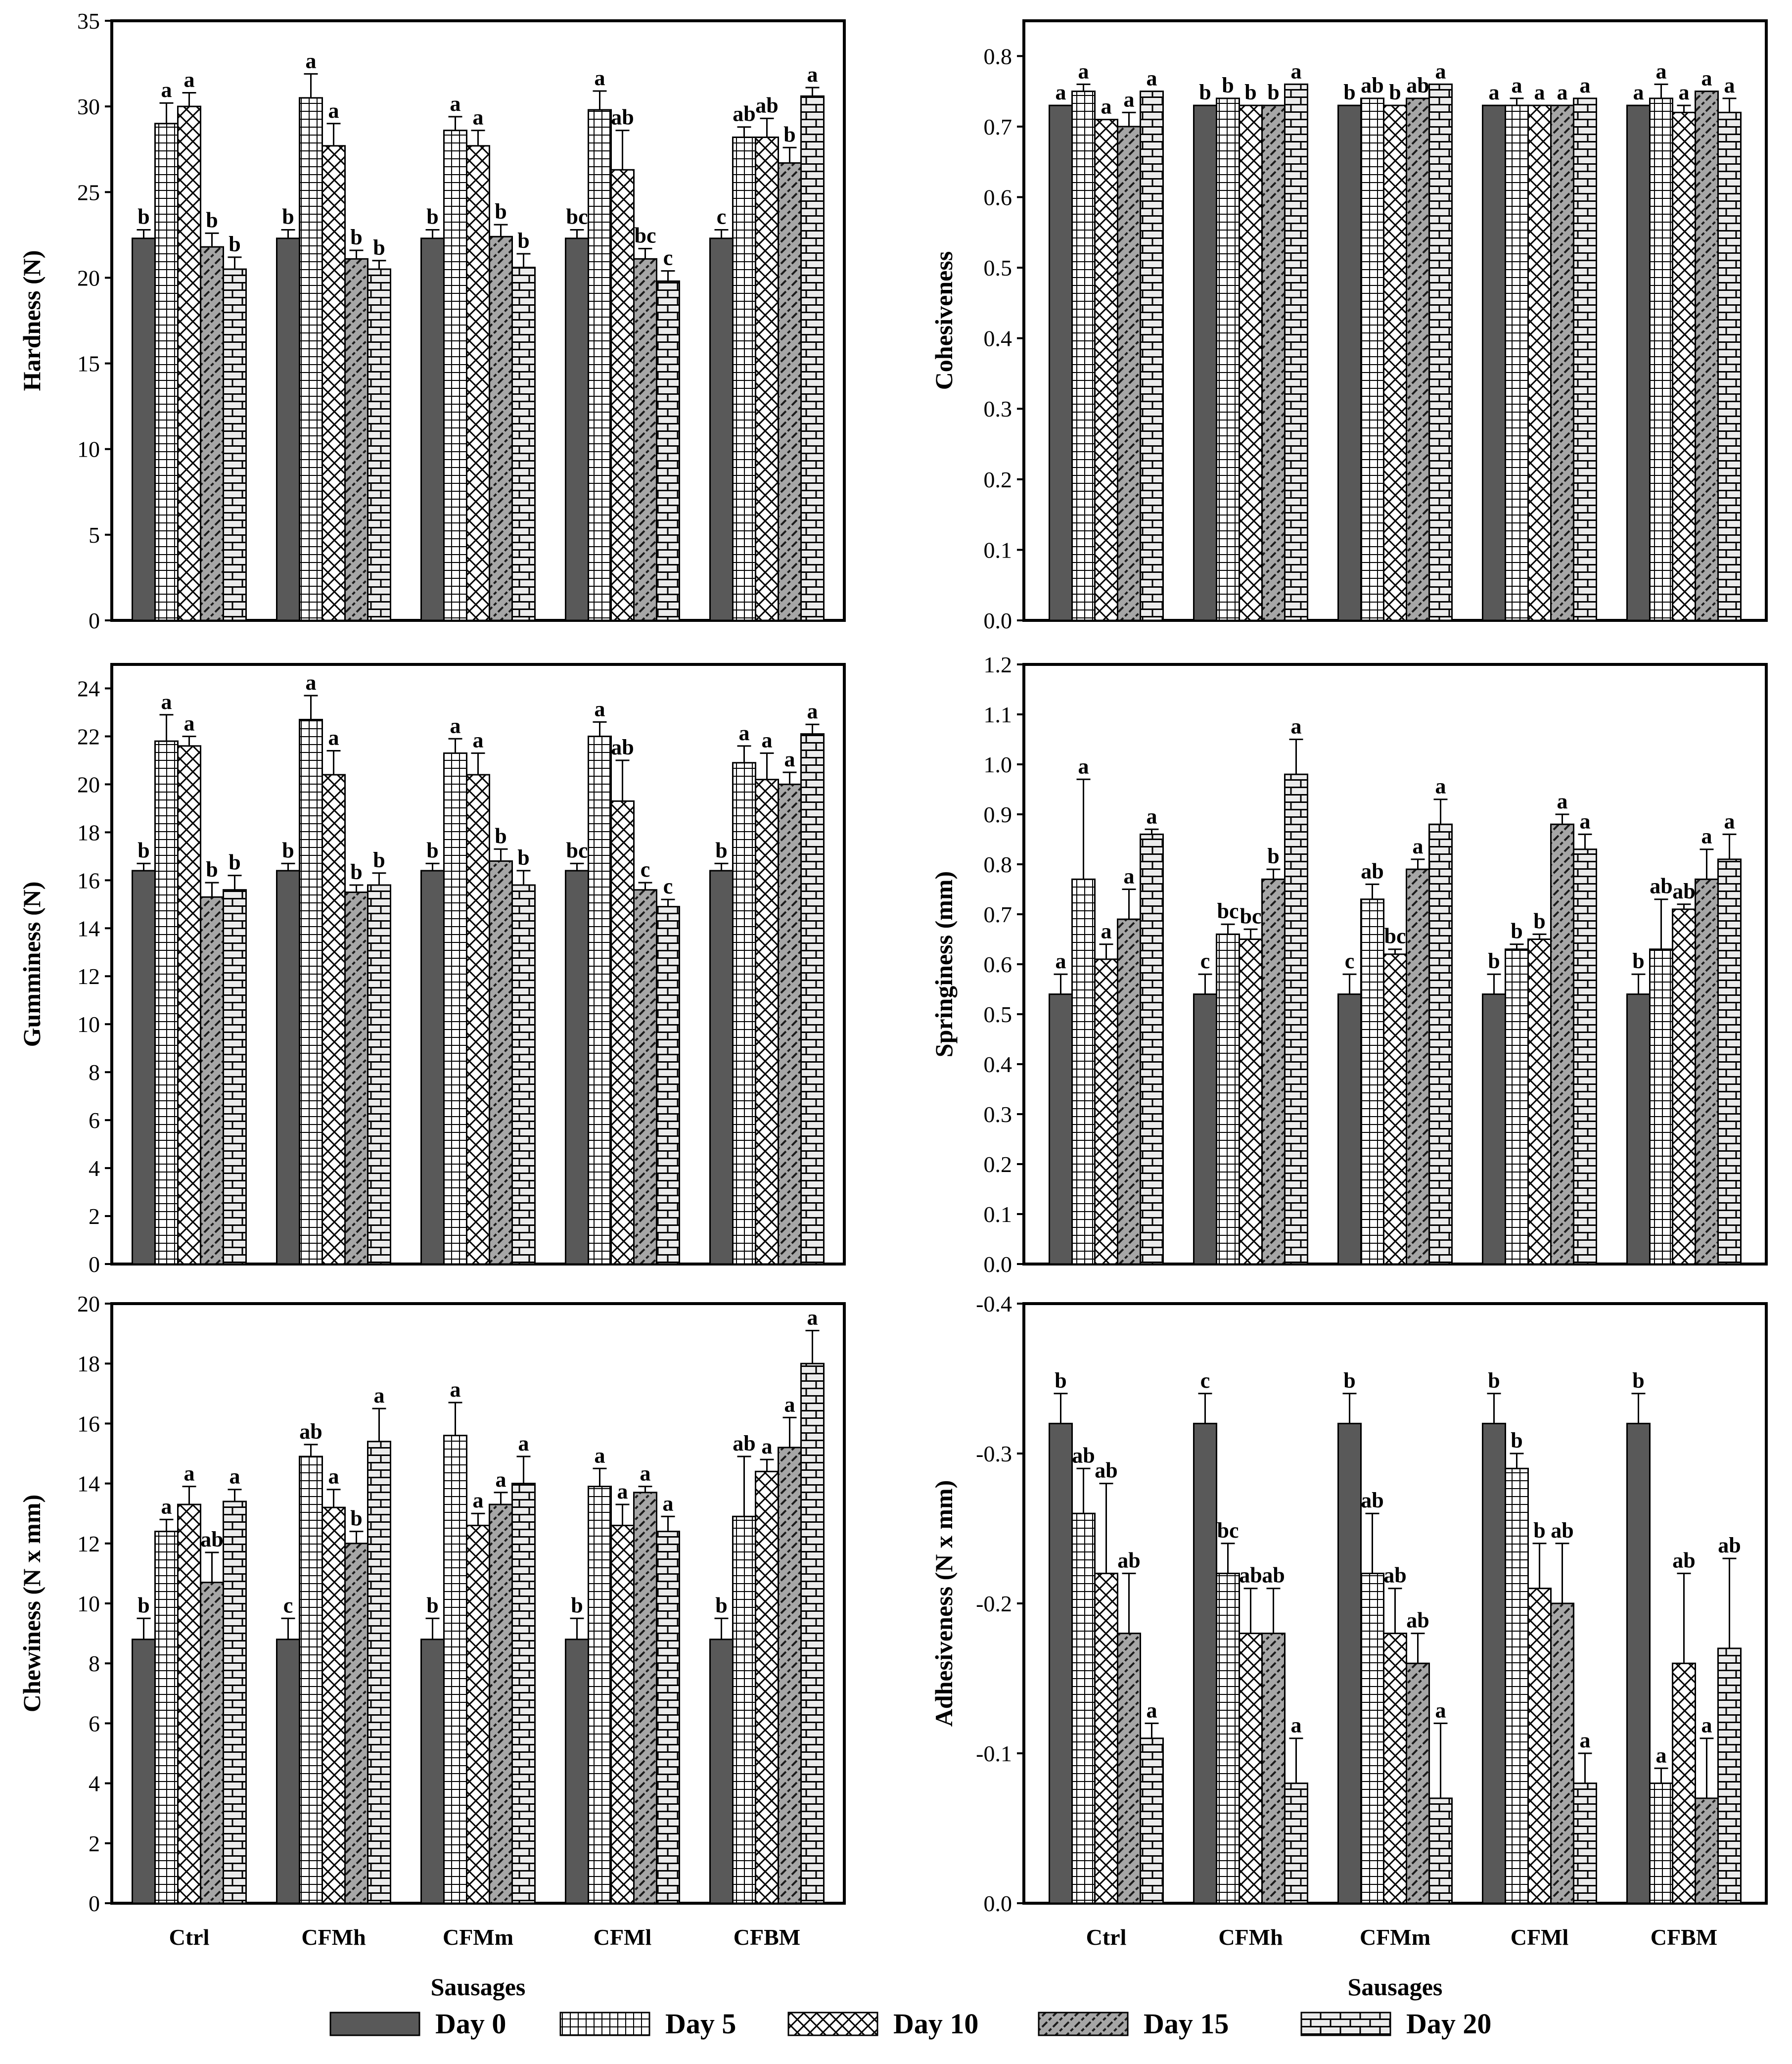  Describe the element at coordinates (646, 869) in the screenshot. I see `gumminess-significance-letter: c` at that location.